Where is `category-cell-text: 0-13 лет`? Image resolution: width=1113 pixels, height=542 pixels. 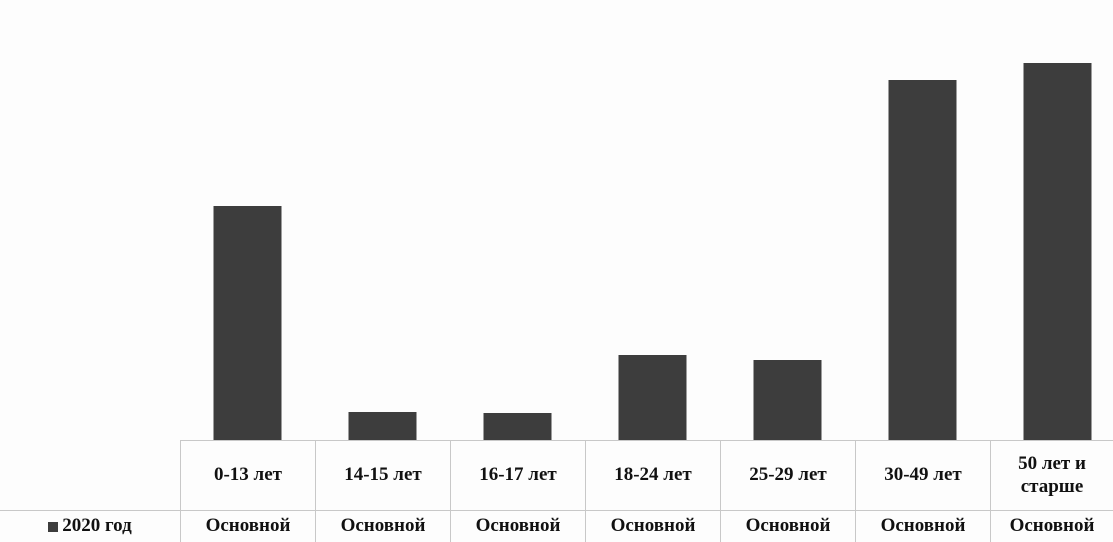 category-cell-text: 0-13 лет is located at coordinates (247, 475).